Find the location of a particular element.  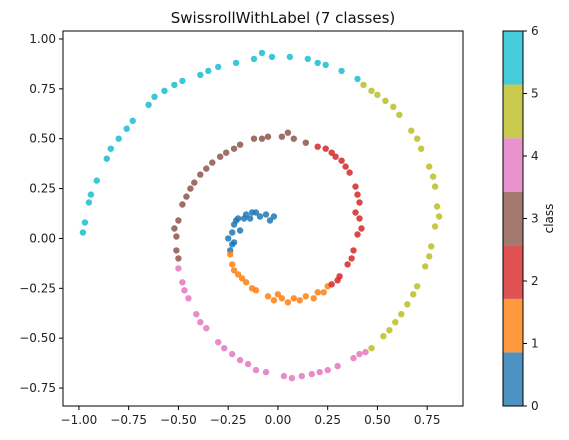

colorbar-tick-label: 4 is located at coordinates (535, 156).